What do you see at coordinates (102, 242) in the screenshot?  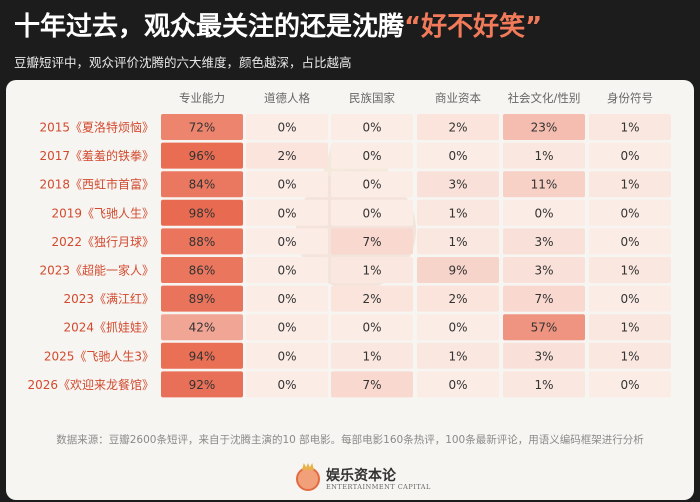 I see `row-label: 2022《独行月球》` at bounding box center [102, 242].